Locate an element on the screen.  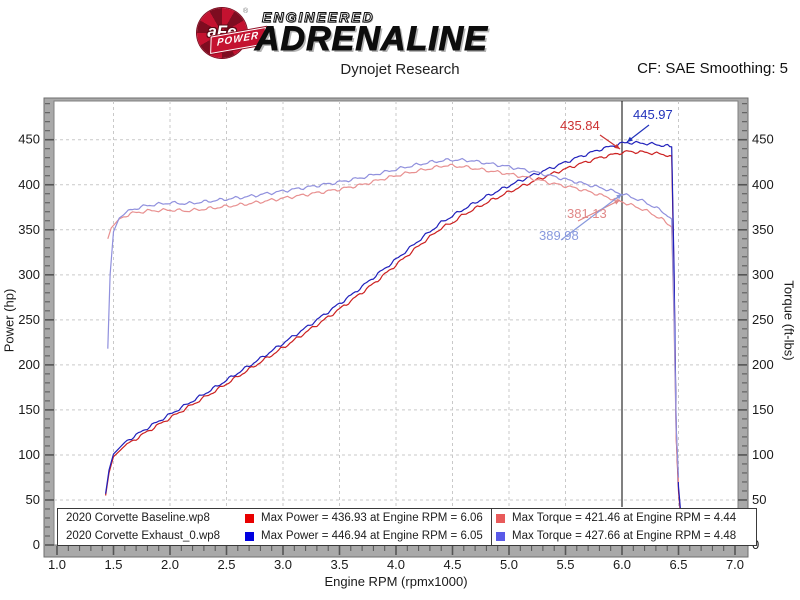
registered-mark: ® is located at coordinates (246, 11).